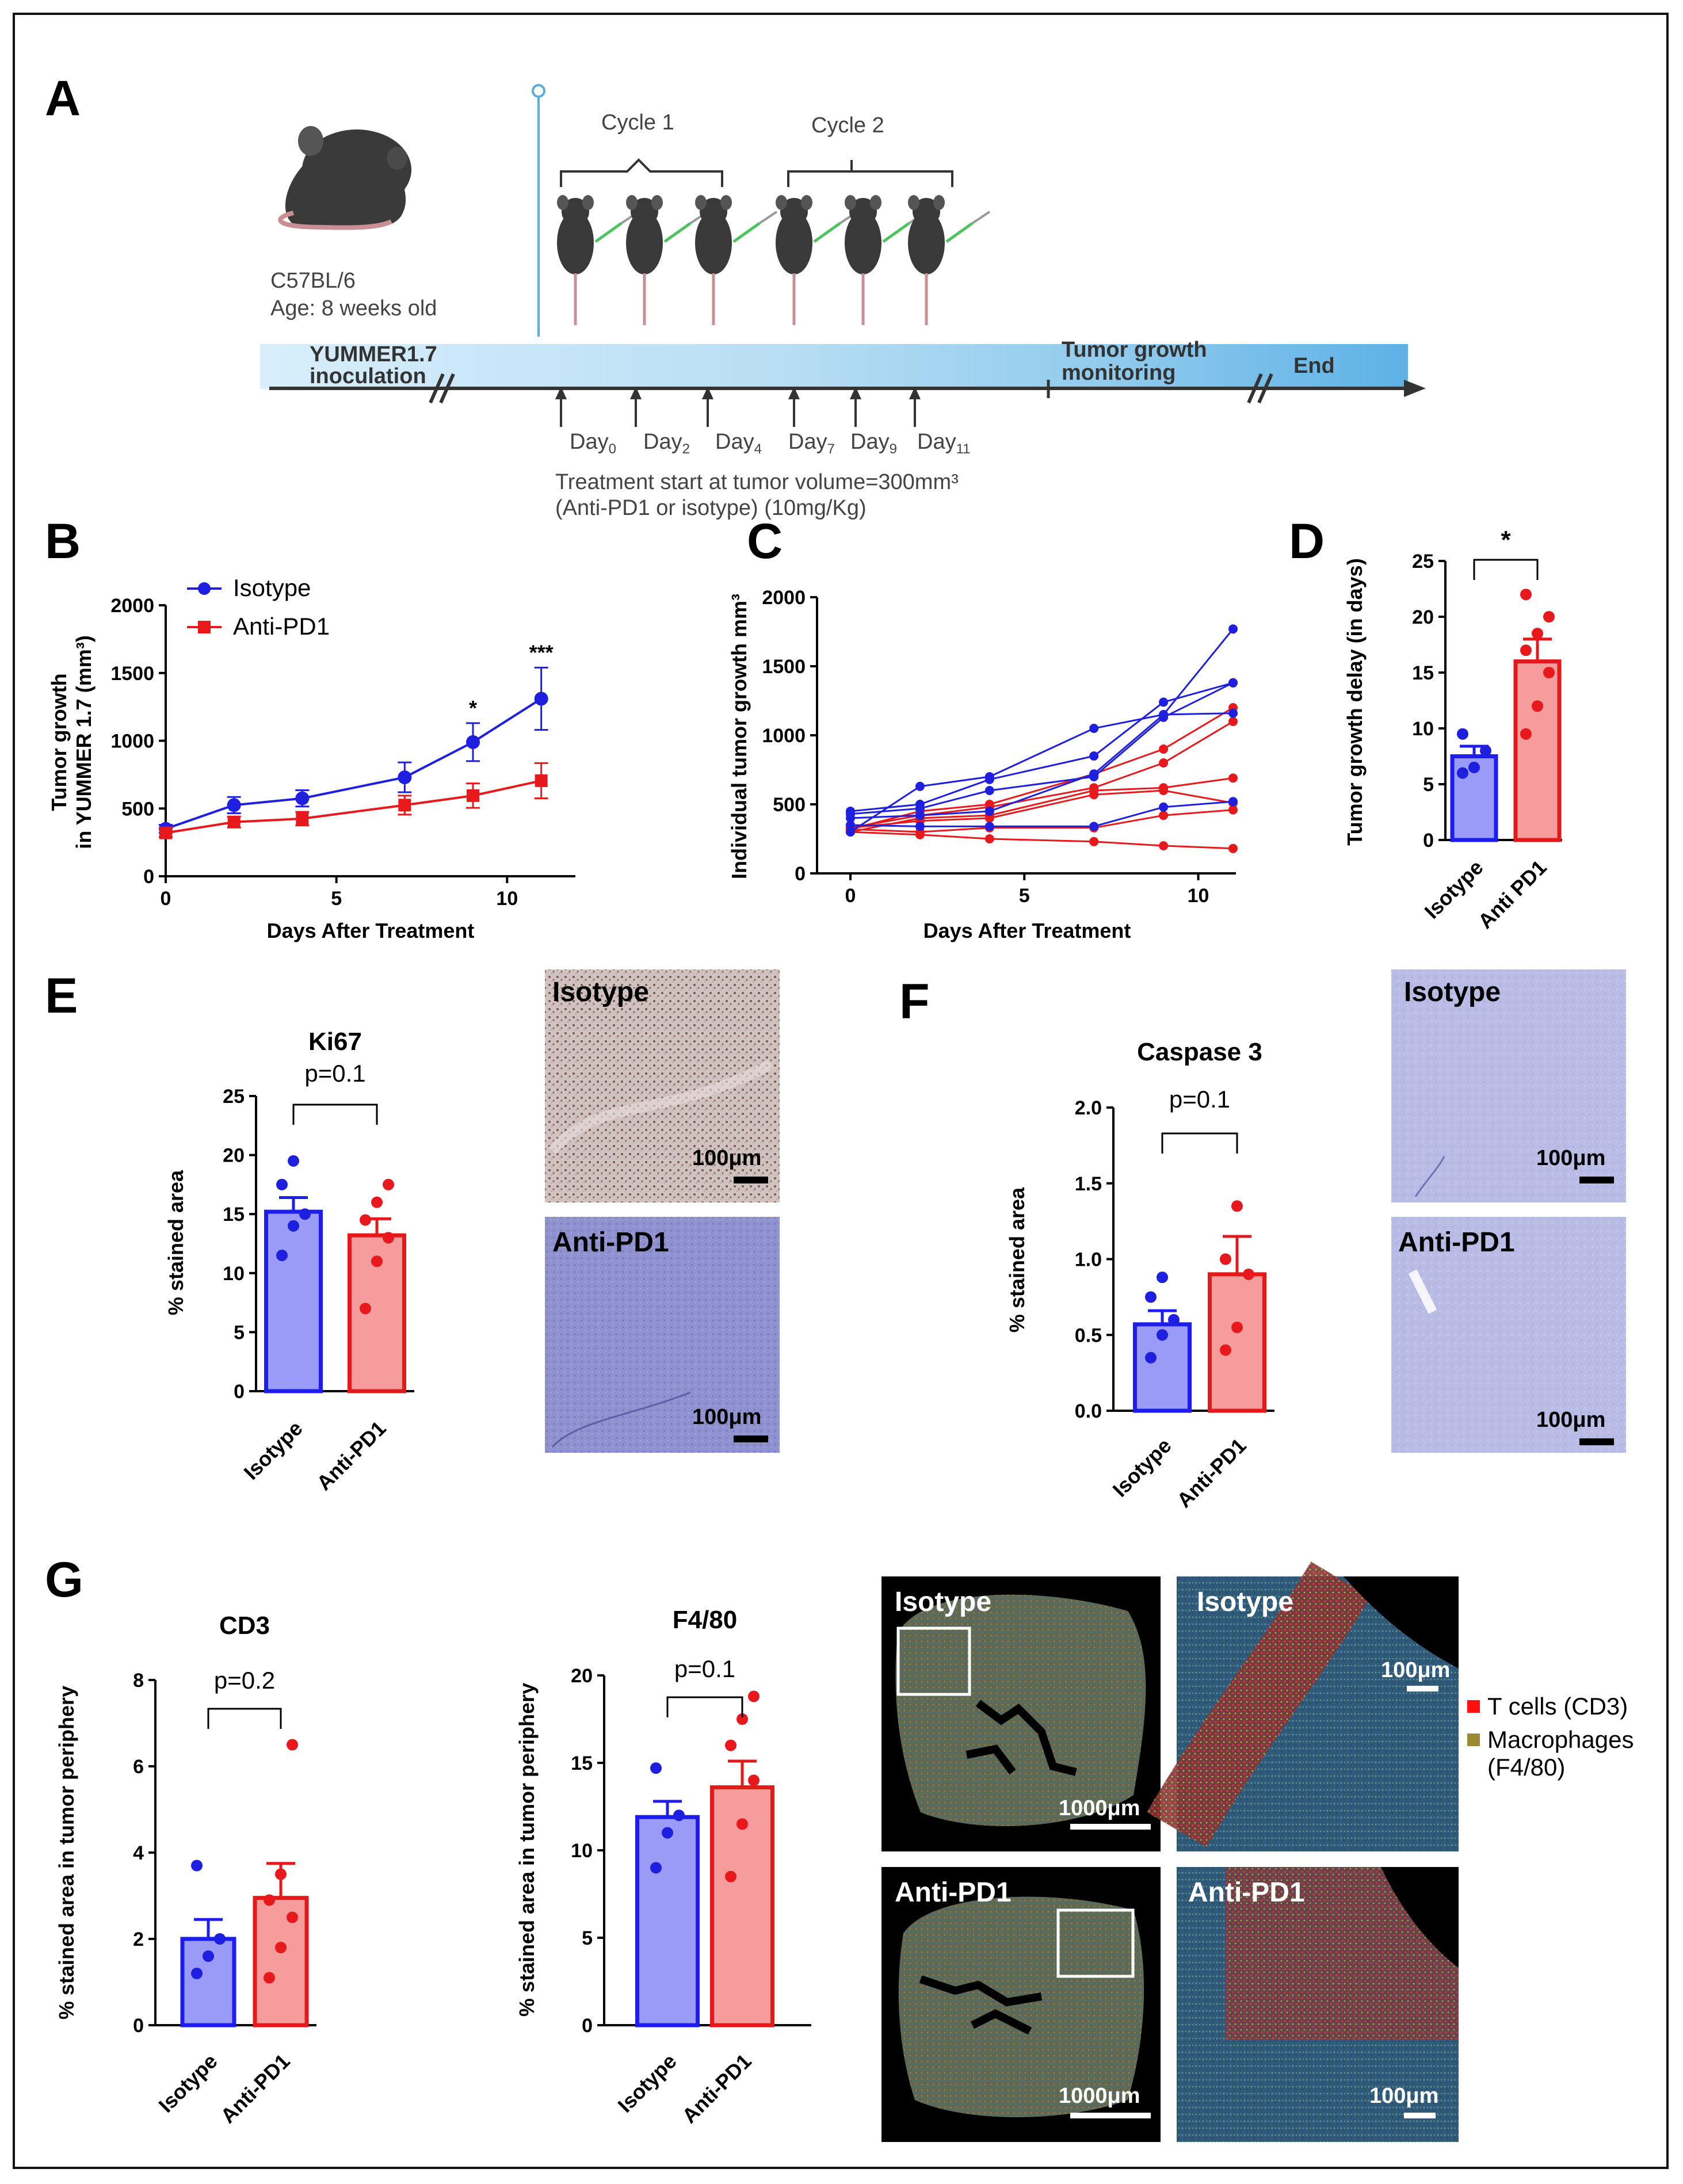 The height and width of the screenshot is (2184, 1683). Describe the element at coordinates (138, 1853) in the screenshot. I see `y-tick-label: 4` at that location.